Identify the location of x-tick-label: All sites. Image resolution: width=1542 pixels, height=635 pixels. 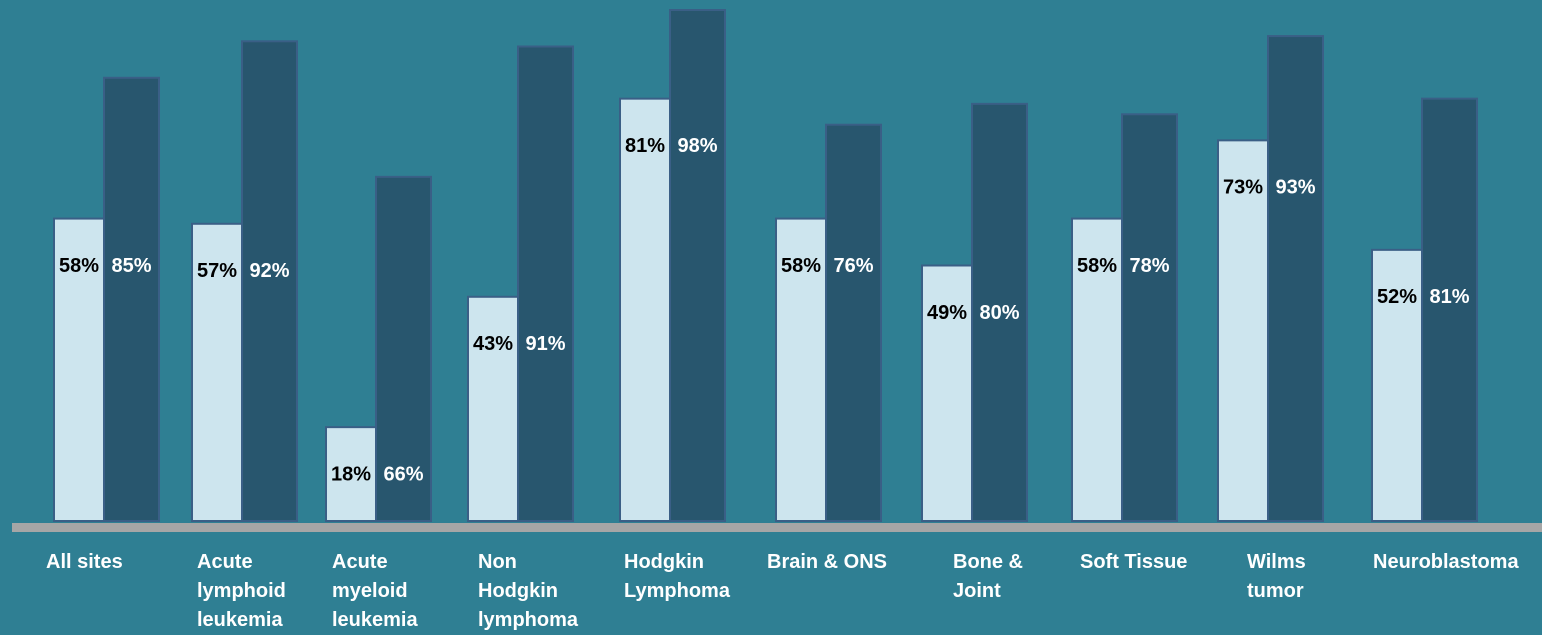
(84, 562).